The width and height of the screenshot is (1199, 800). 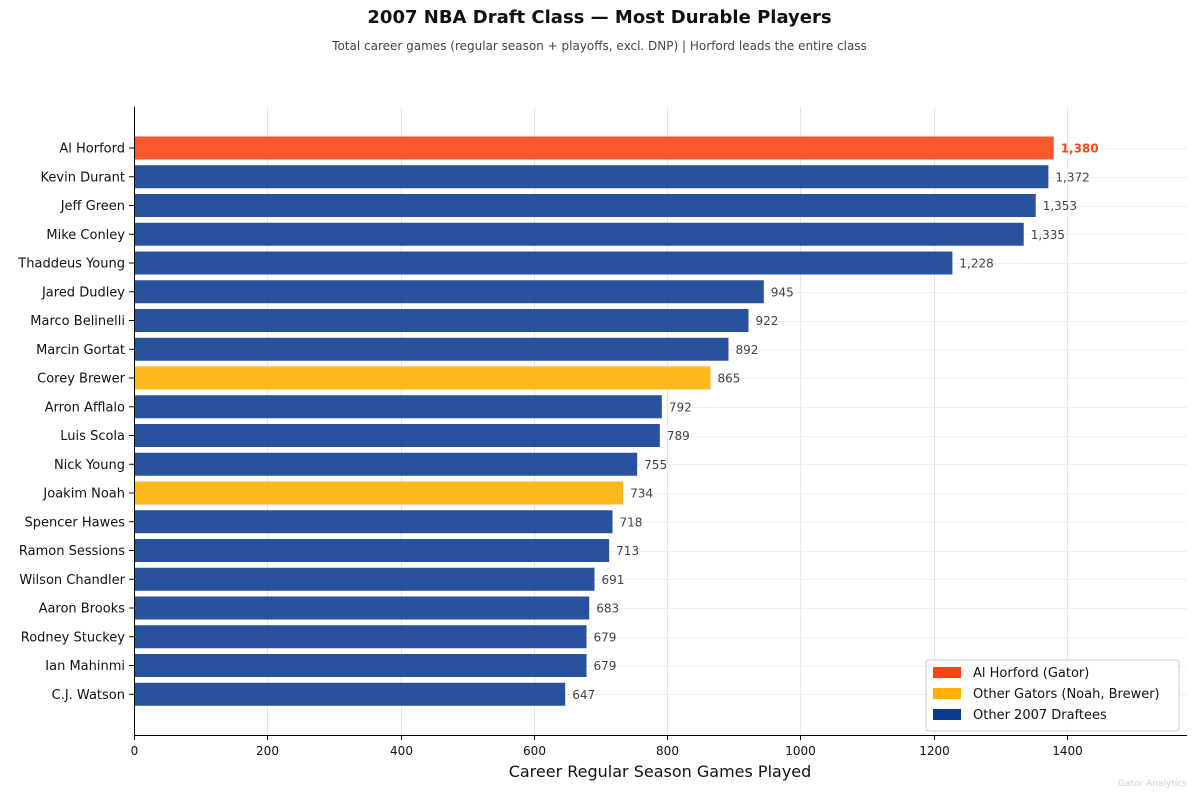 I want to click on value-label: 734, so click(x=641, y=494).